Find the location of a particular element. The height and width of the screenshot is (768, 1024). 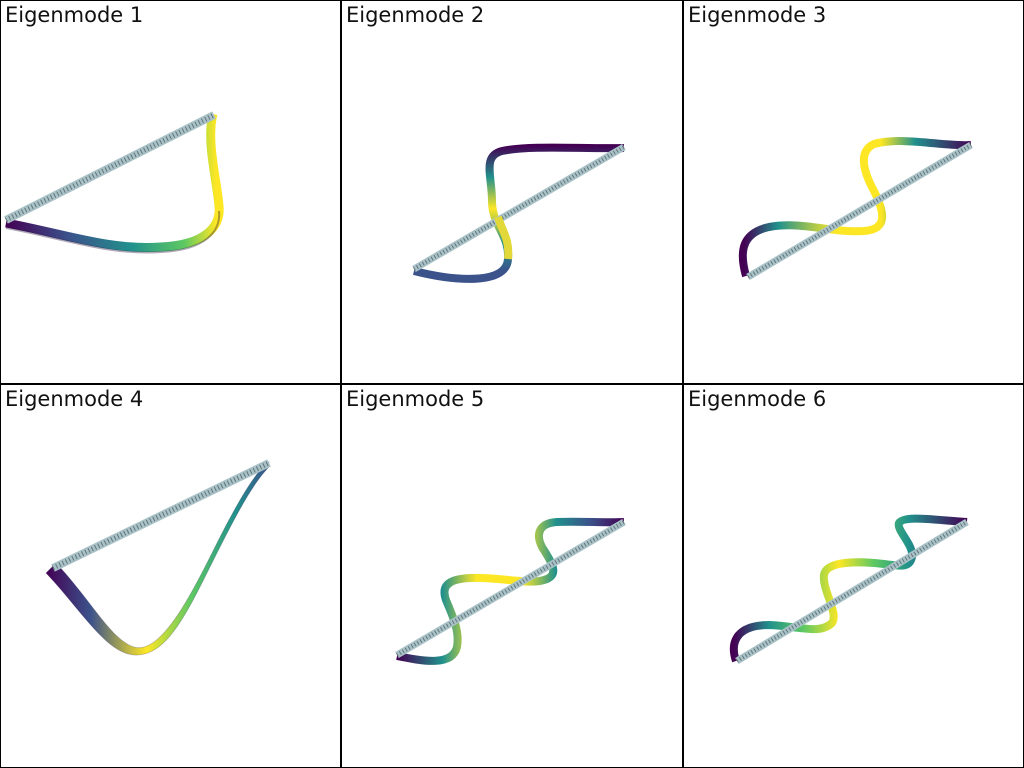

panel-title-6: Eigenmode 6 is located at coordinates (757, 399).